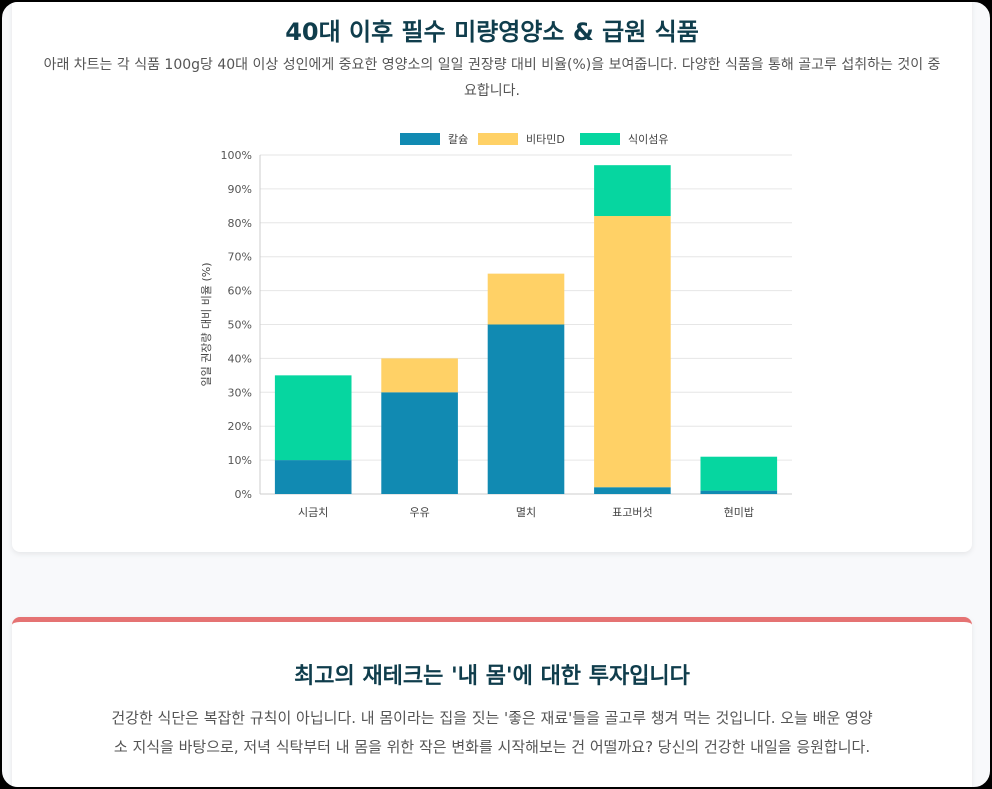 The height and width of the screenshot is (789, 992). Describe the element at coordinates (240, 358) in the screenshot. I see `y-tick-label: 40%` at that location.